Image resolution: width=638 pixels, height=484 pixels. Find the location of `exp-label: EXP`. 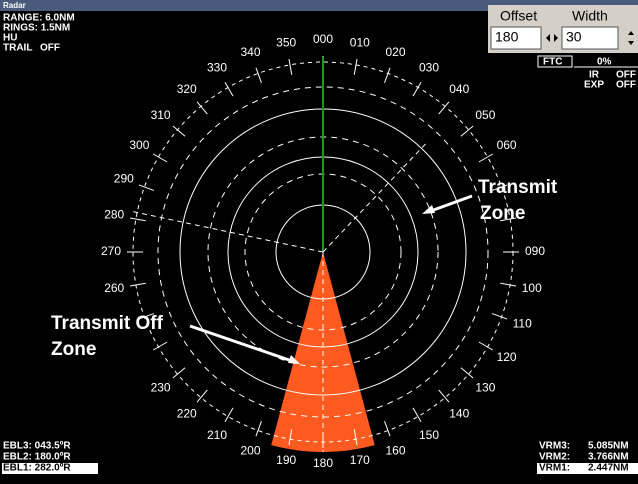

exp-label: EXP is located at coordinates (594, 85).